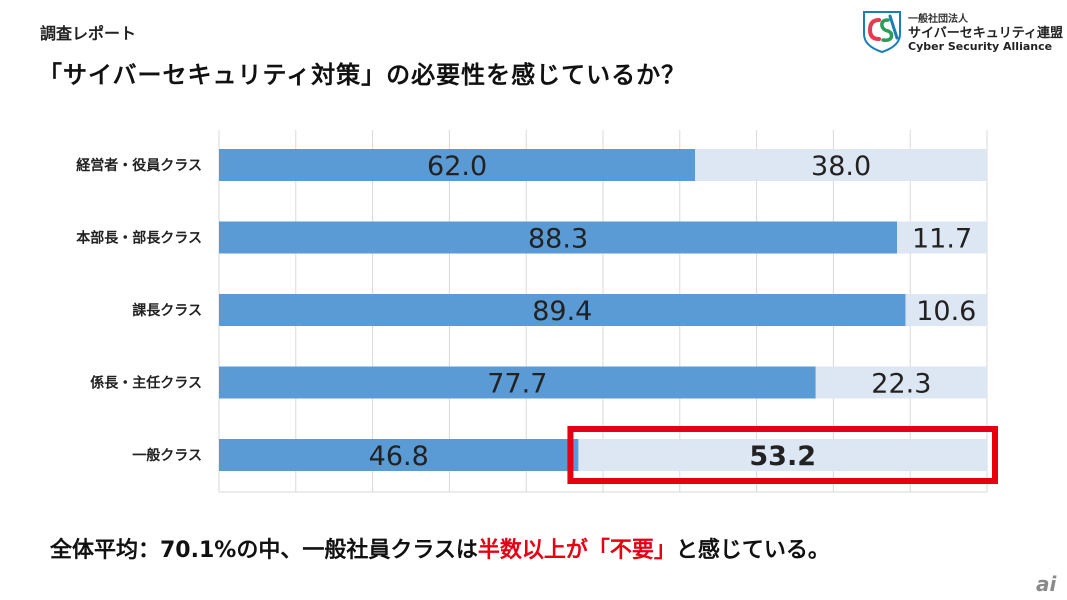 This screenshot has width=1067, height=600. I want to click on data-label: 53.2, so click(782, 456).